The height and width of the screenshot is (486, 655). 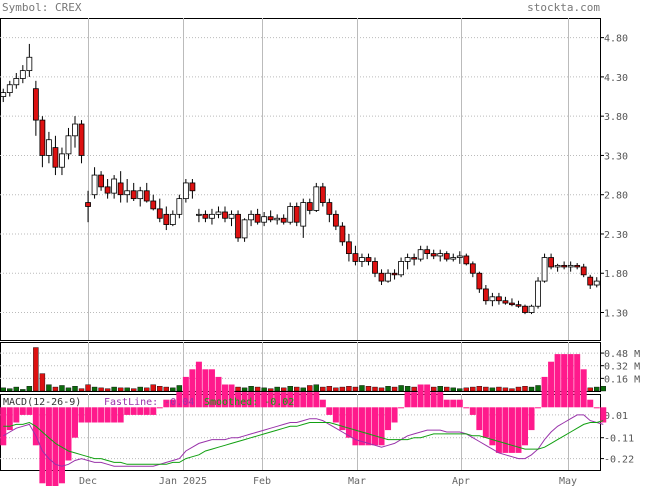 I want to click on macd-tick-label: 0.01, so click(x=616, y=416).